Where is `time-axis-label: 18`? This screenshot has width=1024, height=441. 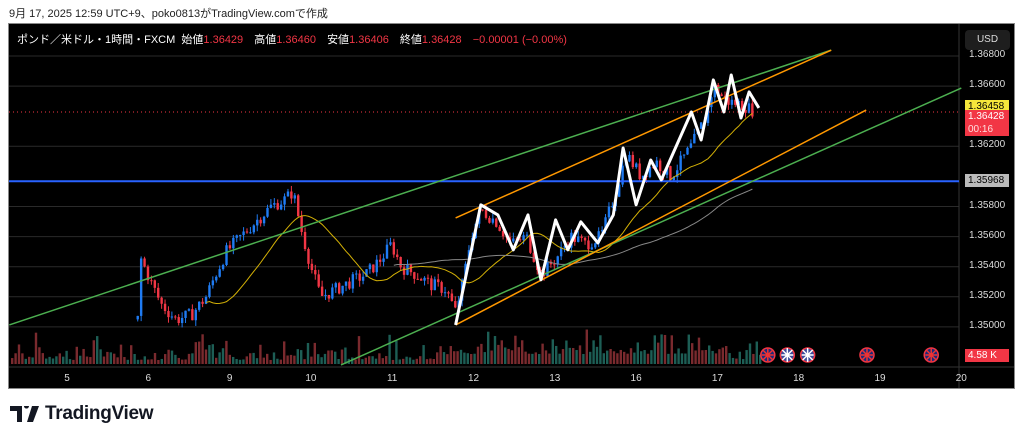
time-axis-label: 18 is located at coordinates (799, 378).